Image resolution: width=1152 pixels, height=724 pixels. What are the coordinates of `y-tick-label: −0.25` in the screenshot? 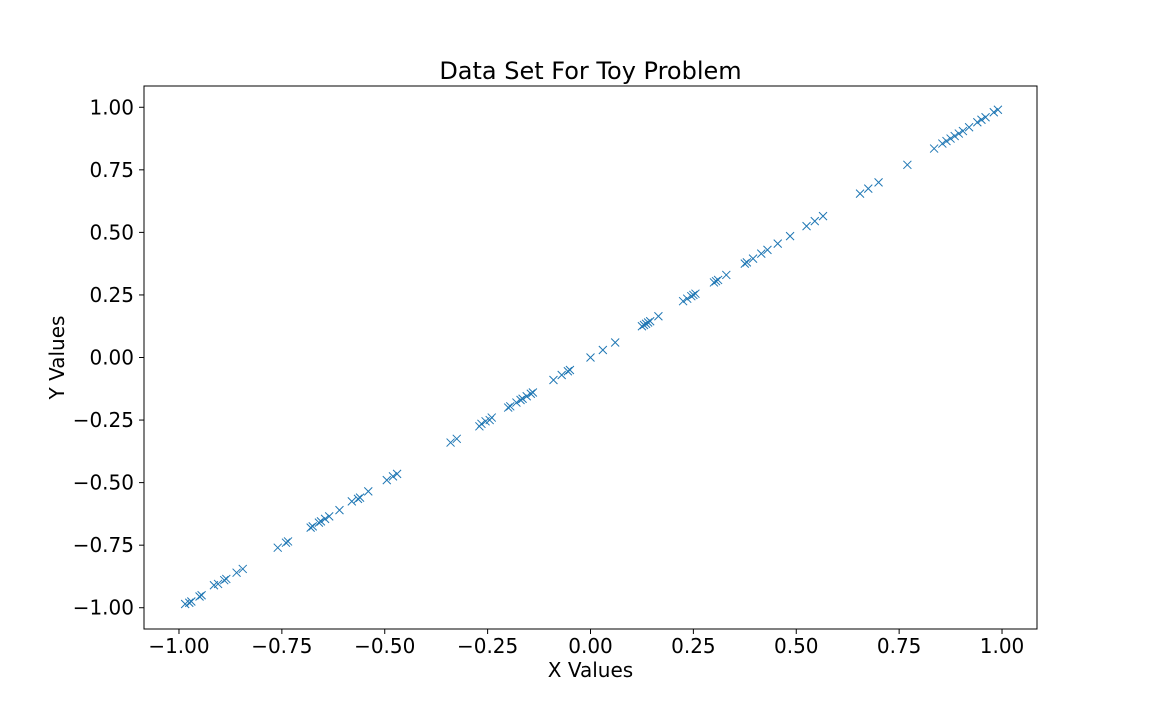 It's located at (103, 420).